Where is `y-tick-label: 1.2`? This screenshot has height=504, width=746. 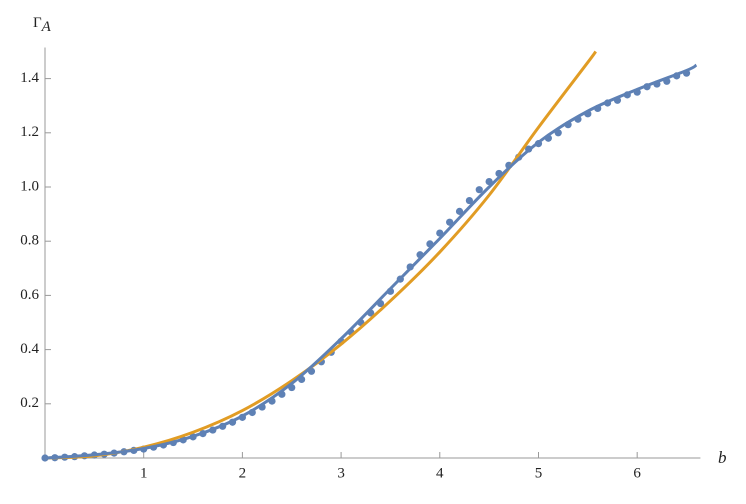
y-tick-label: 1.2 is located at coordinates (29, 132).